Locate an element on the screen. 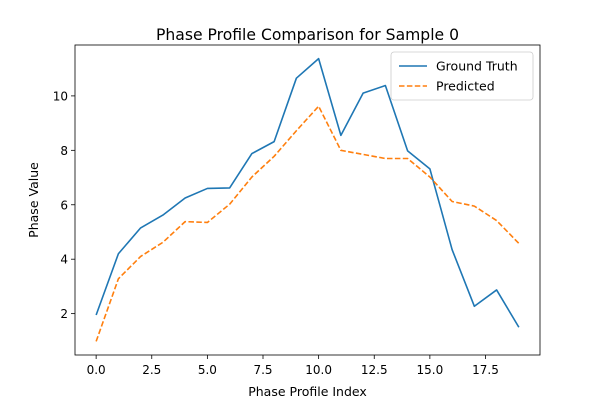  legend: Ground Truth Predicted is located at coordinates (462, 76).